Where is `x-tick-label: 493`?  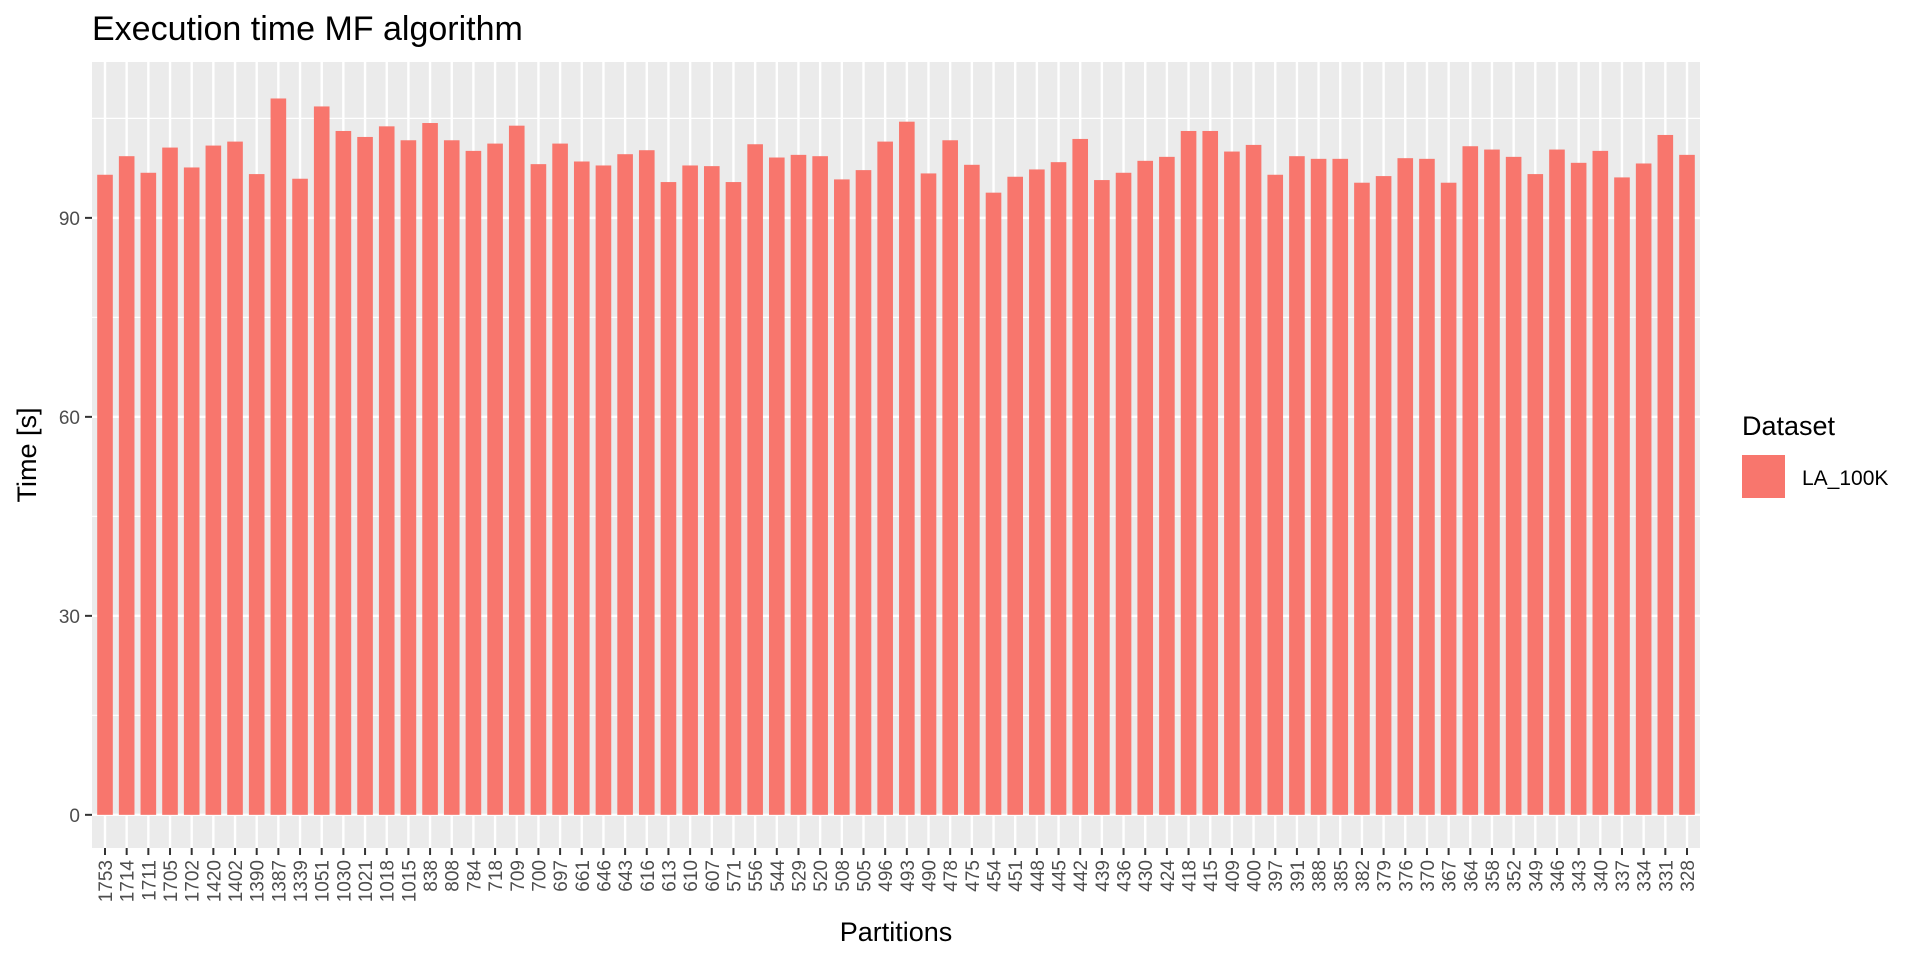
x-tick-label: 493 is located at coordinates (908, 876).